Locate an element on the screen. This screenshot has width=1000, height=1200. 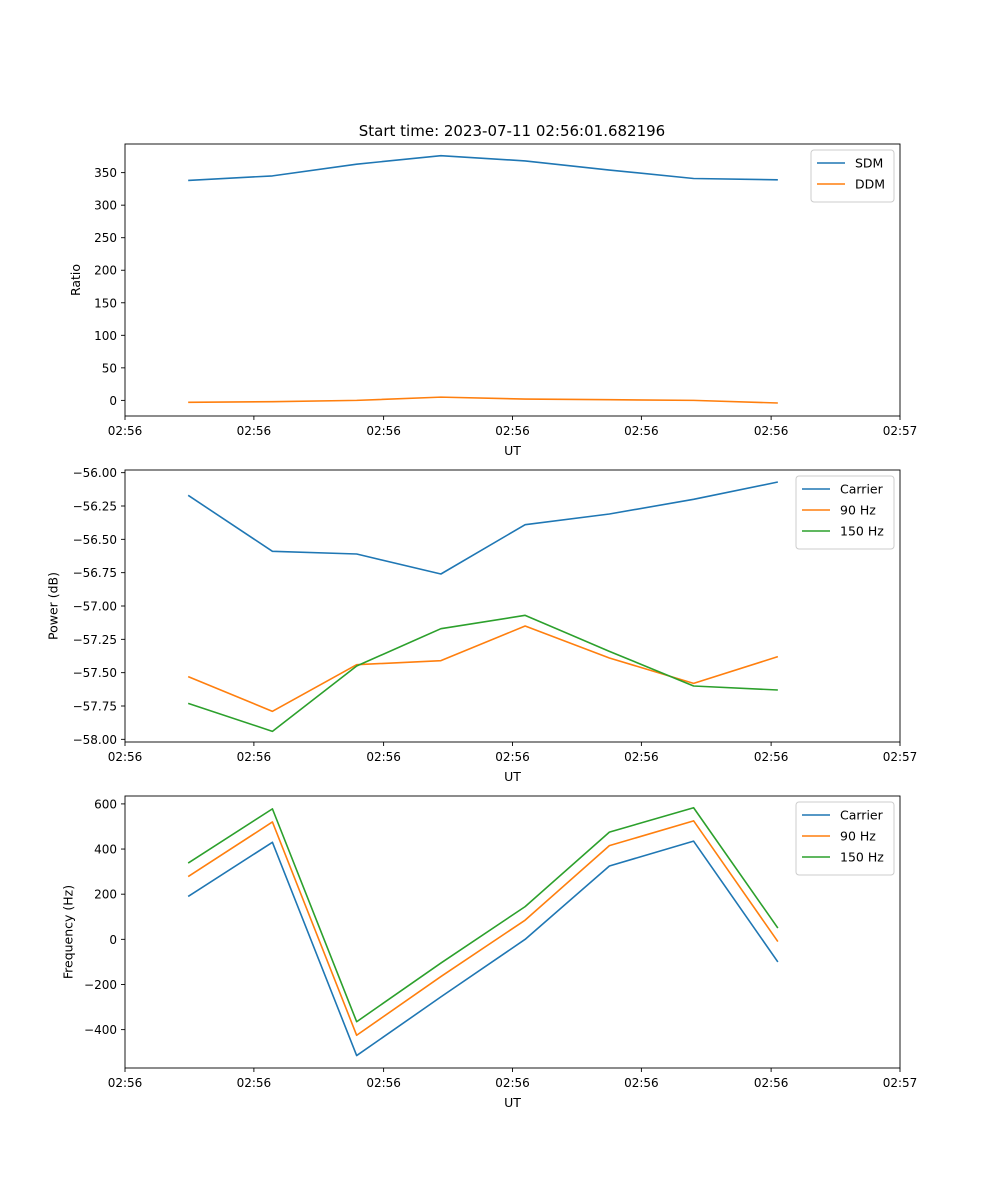
series-line-sdm is located at coordinates (483, 168).